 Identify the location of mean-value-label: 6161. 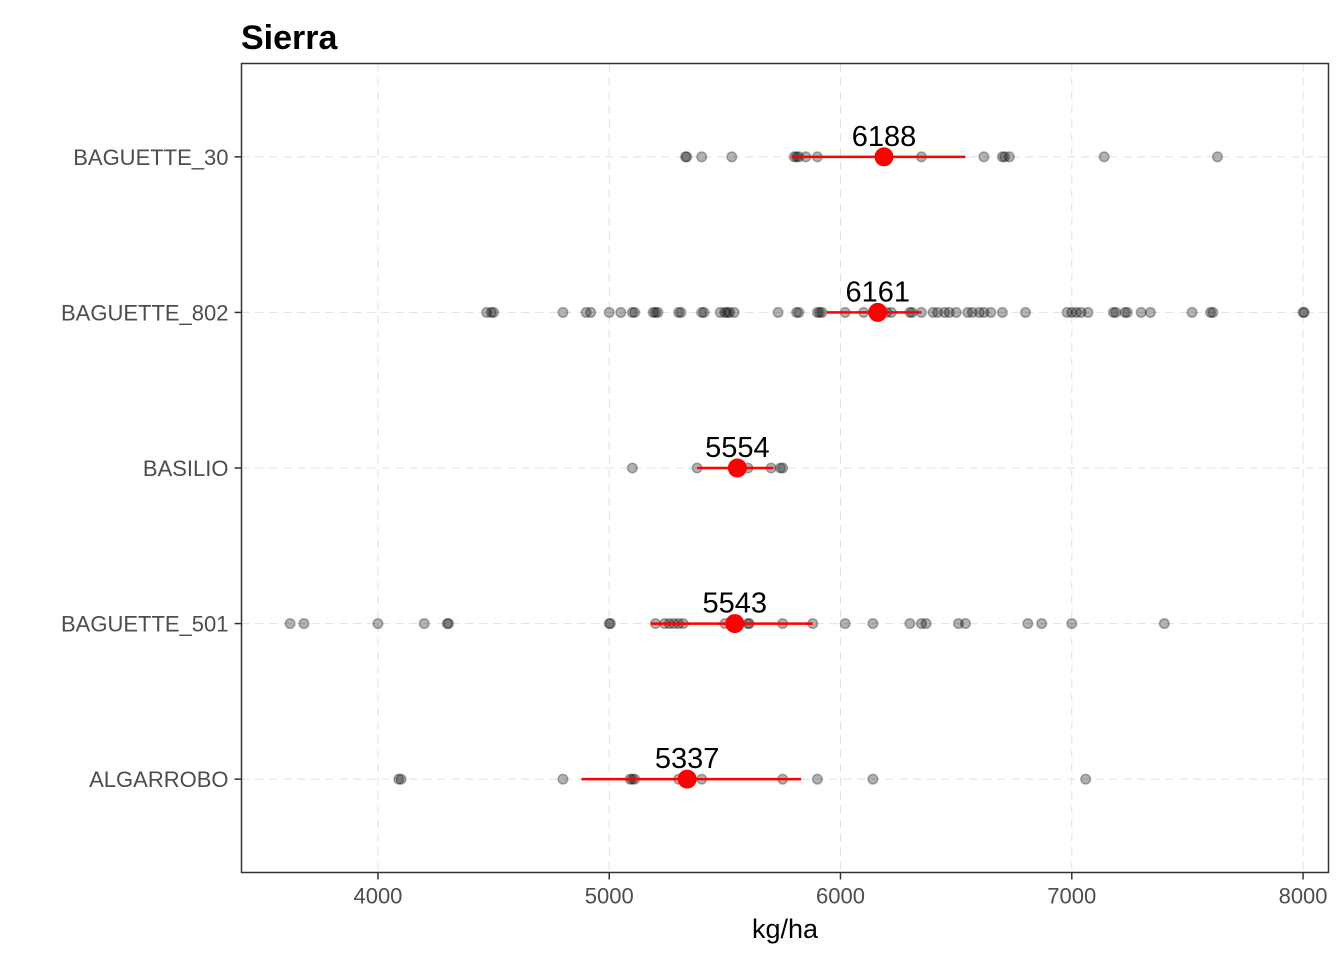
(877, 292).